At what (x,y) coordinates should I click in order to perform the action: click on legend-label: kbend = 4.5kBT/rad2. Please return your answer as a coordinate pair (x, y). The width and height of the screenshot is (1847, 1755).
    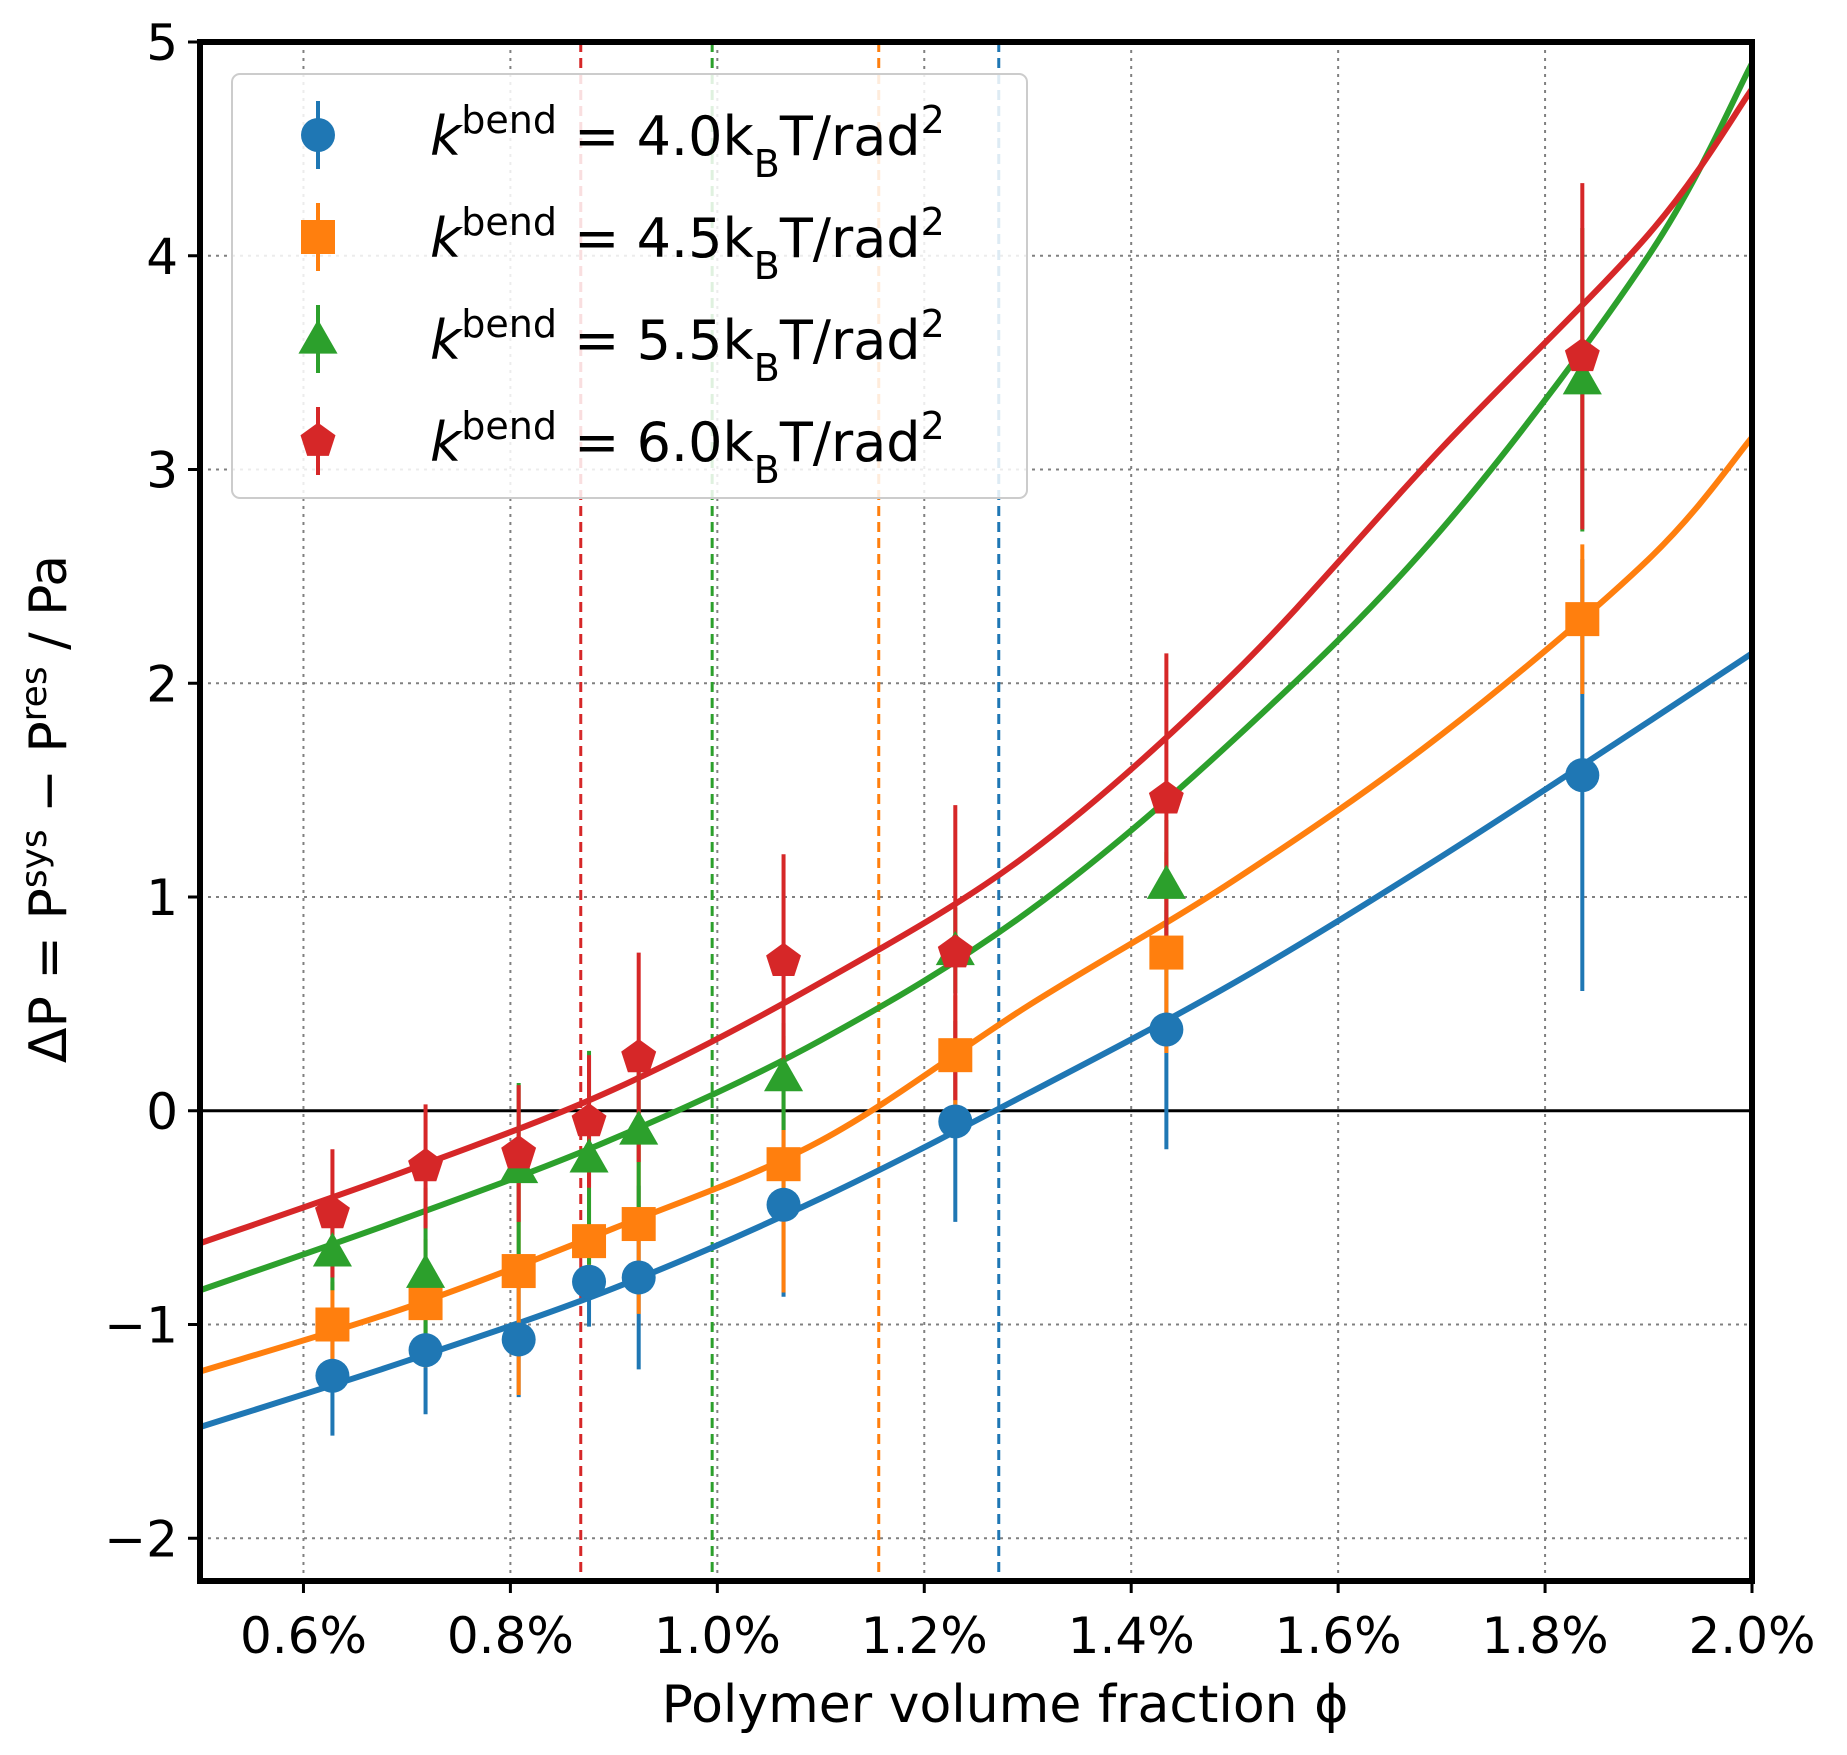
    Looking at the image, I should click on (687, 244).